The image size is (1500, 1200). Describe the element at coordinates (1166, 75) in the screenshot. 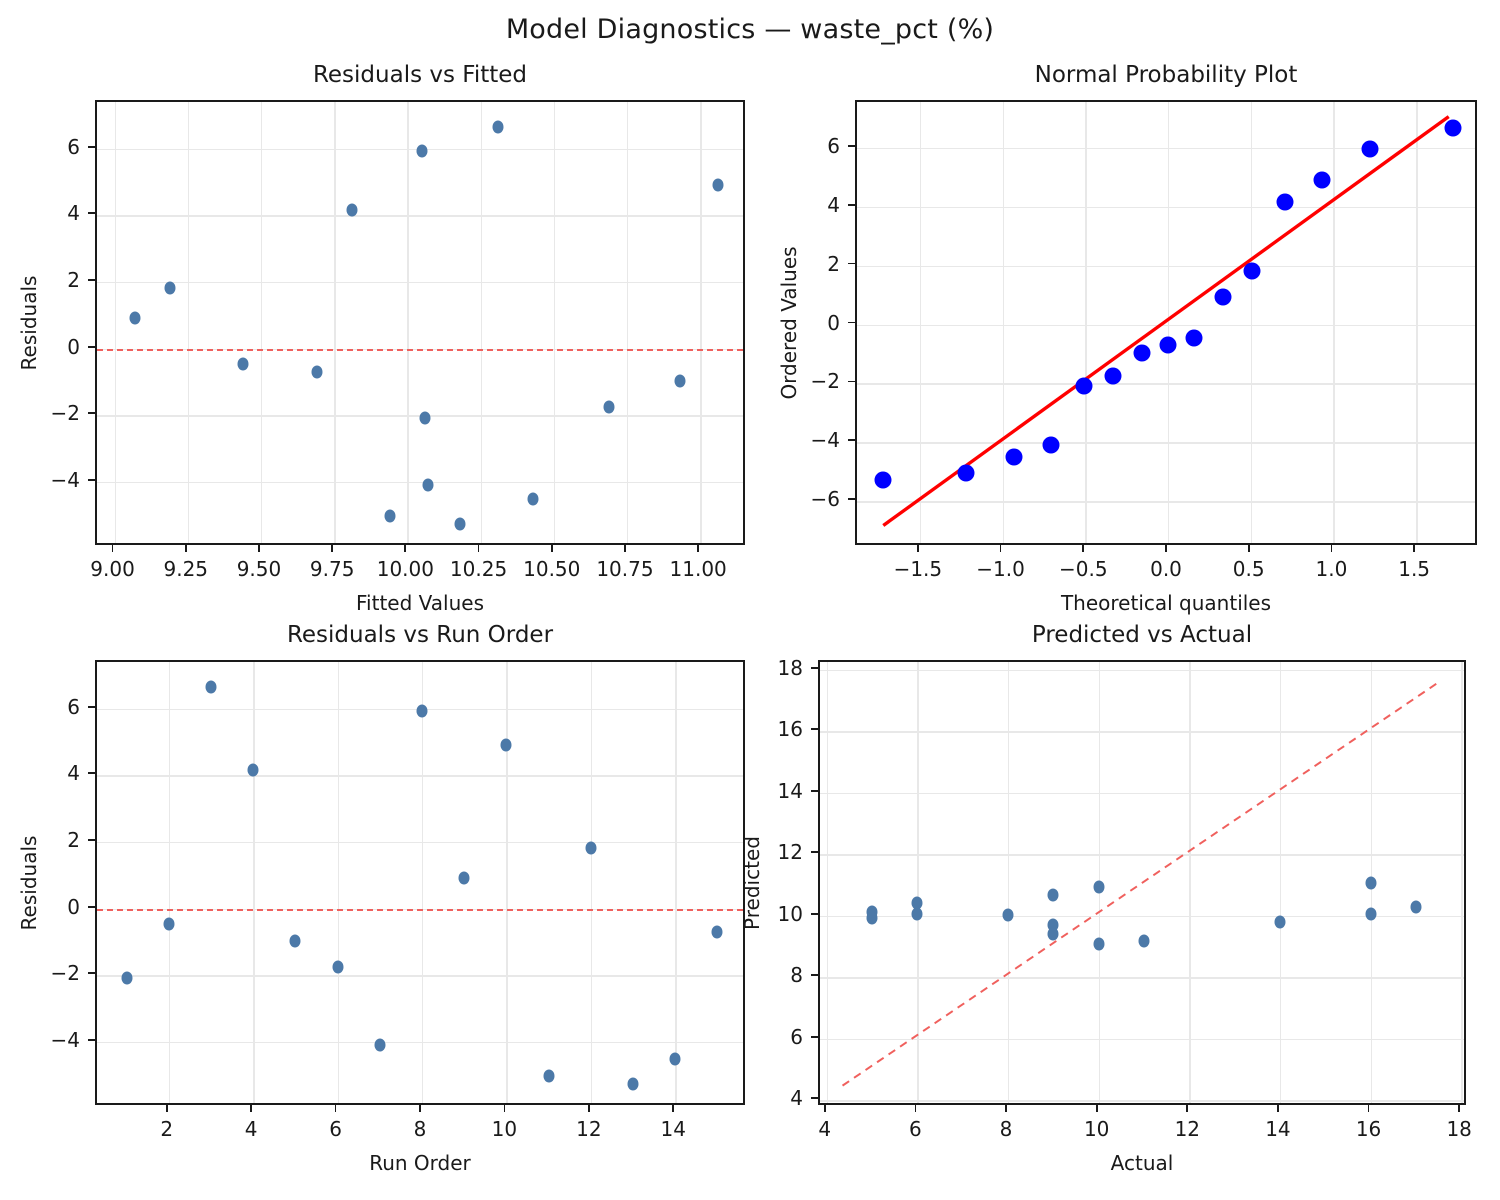

I see `panel-title-normal-probability: Normal Probability Plot` at that location.